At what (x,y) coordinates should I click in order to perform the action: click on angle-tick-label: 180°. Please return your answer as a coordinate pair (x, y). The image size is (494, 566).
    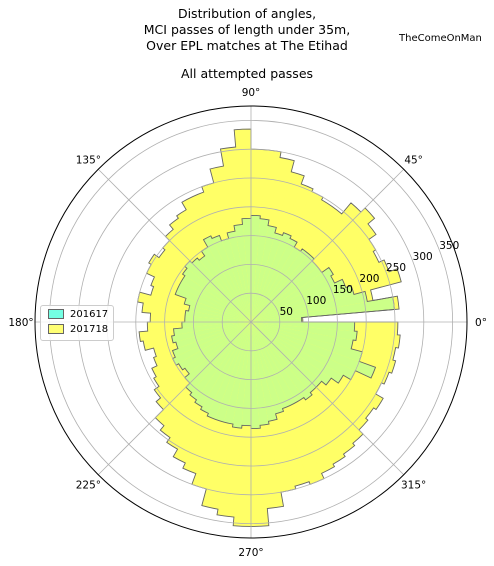
    Looking at the image, I should click on (20, 323).